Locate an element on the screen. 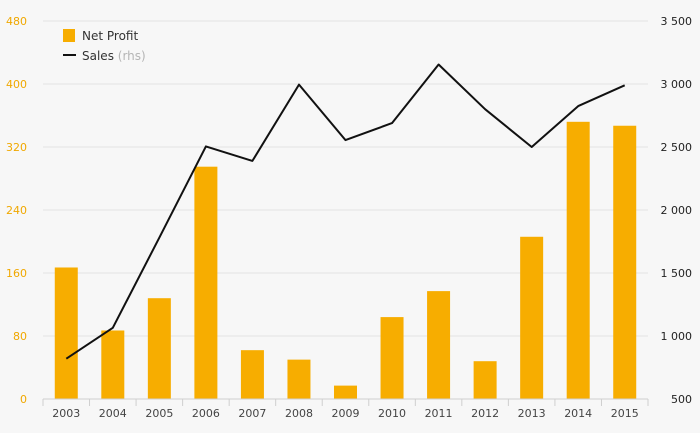 The width and height of the screenshot is (700, 433). bar-net-profit-2012 is located at coordinates (485, 380).